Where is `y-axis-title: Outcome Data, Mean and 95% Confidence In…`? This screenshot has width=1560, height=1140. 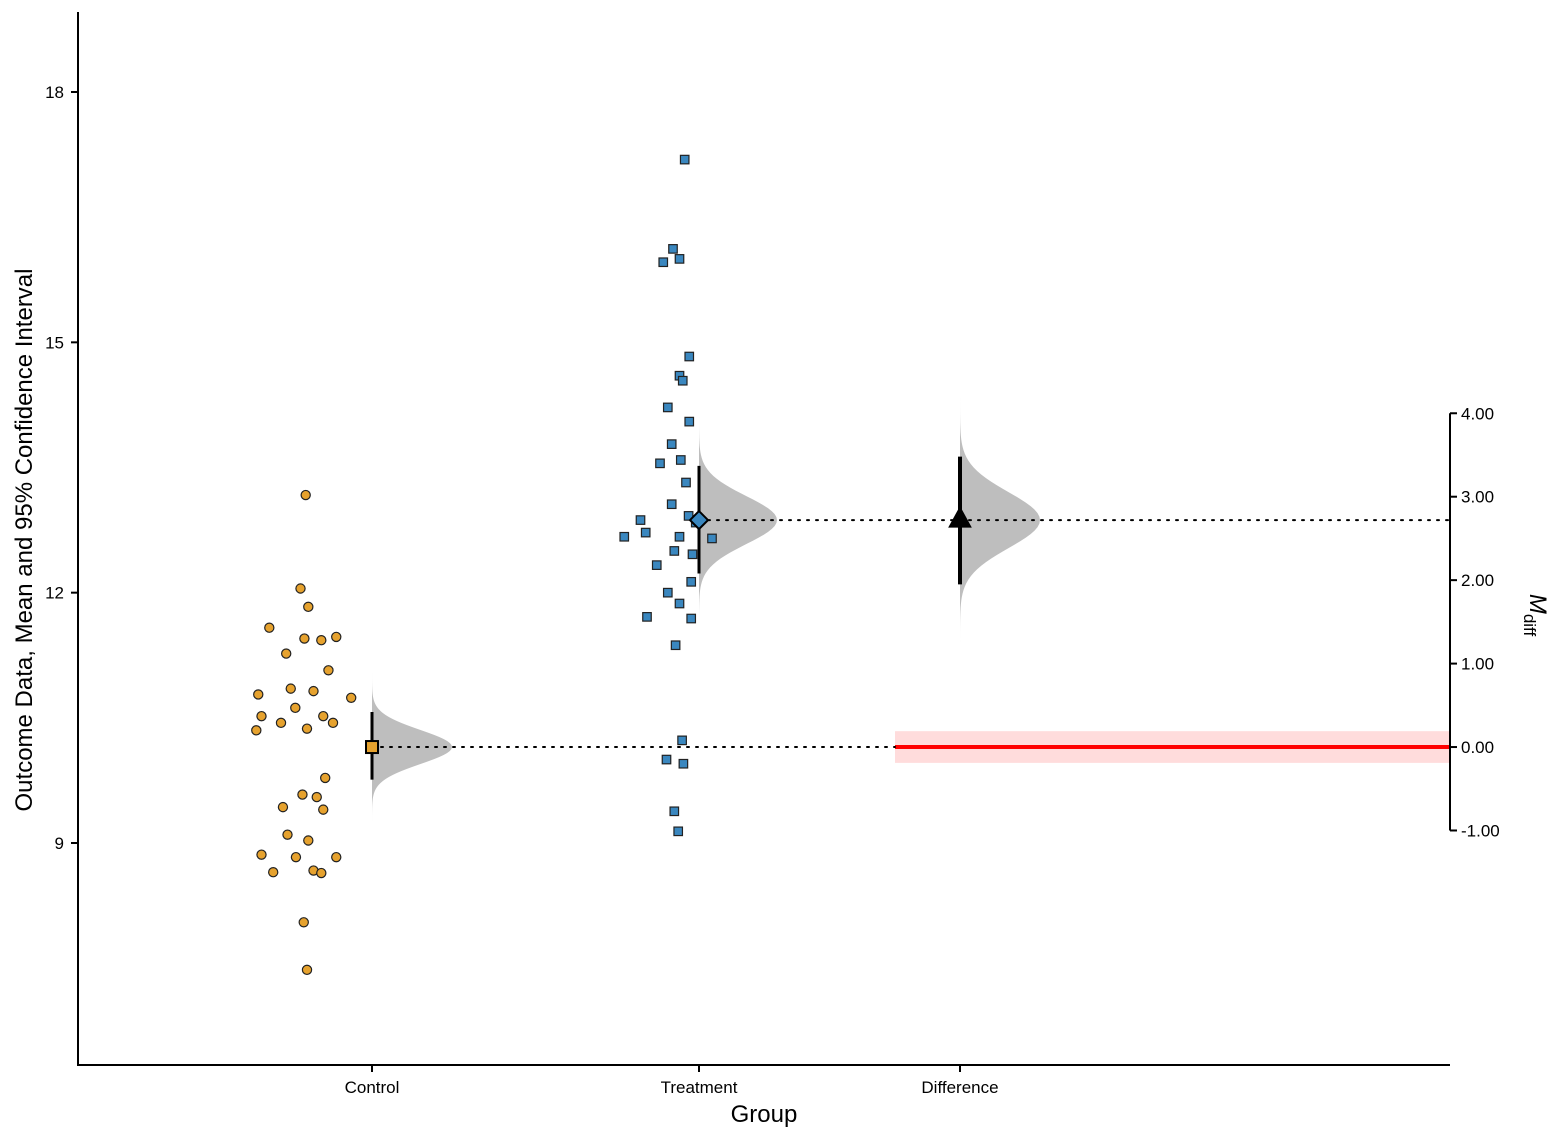
y-axis-title: Outcome Data, Mean and 95% Confidence In… is located at coordinates (24, 540).